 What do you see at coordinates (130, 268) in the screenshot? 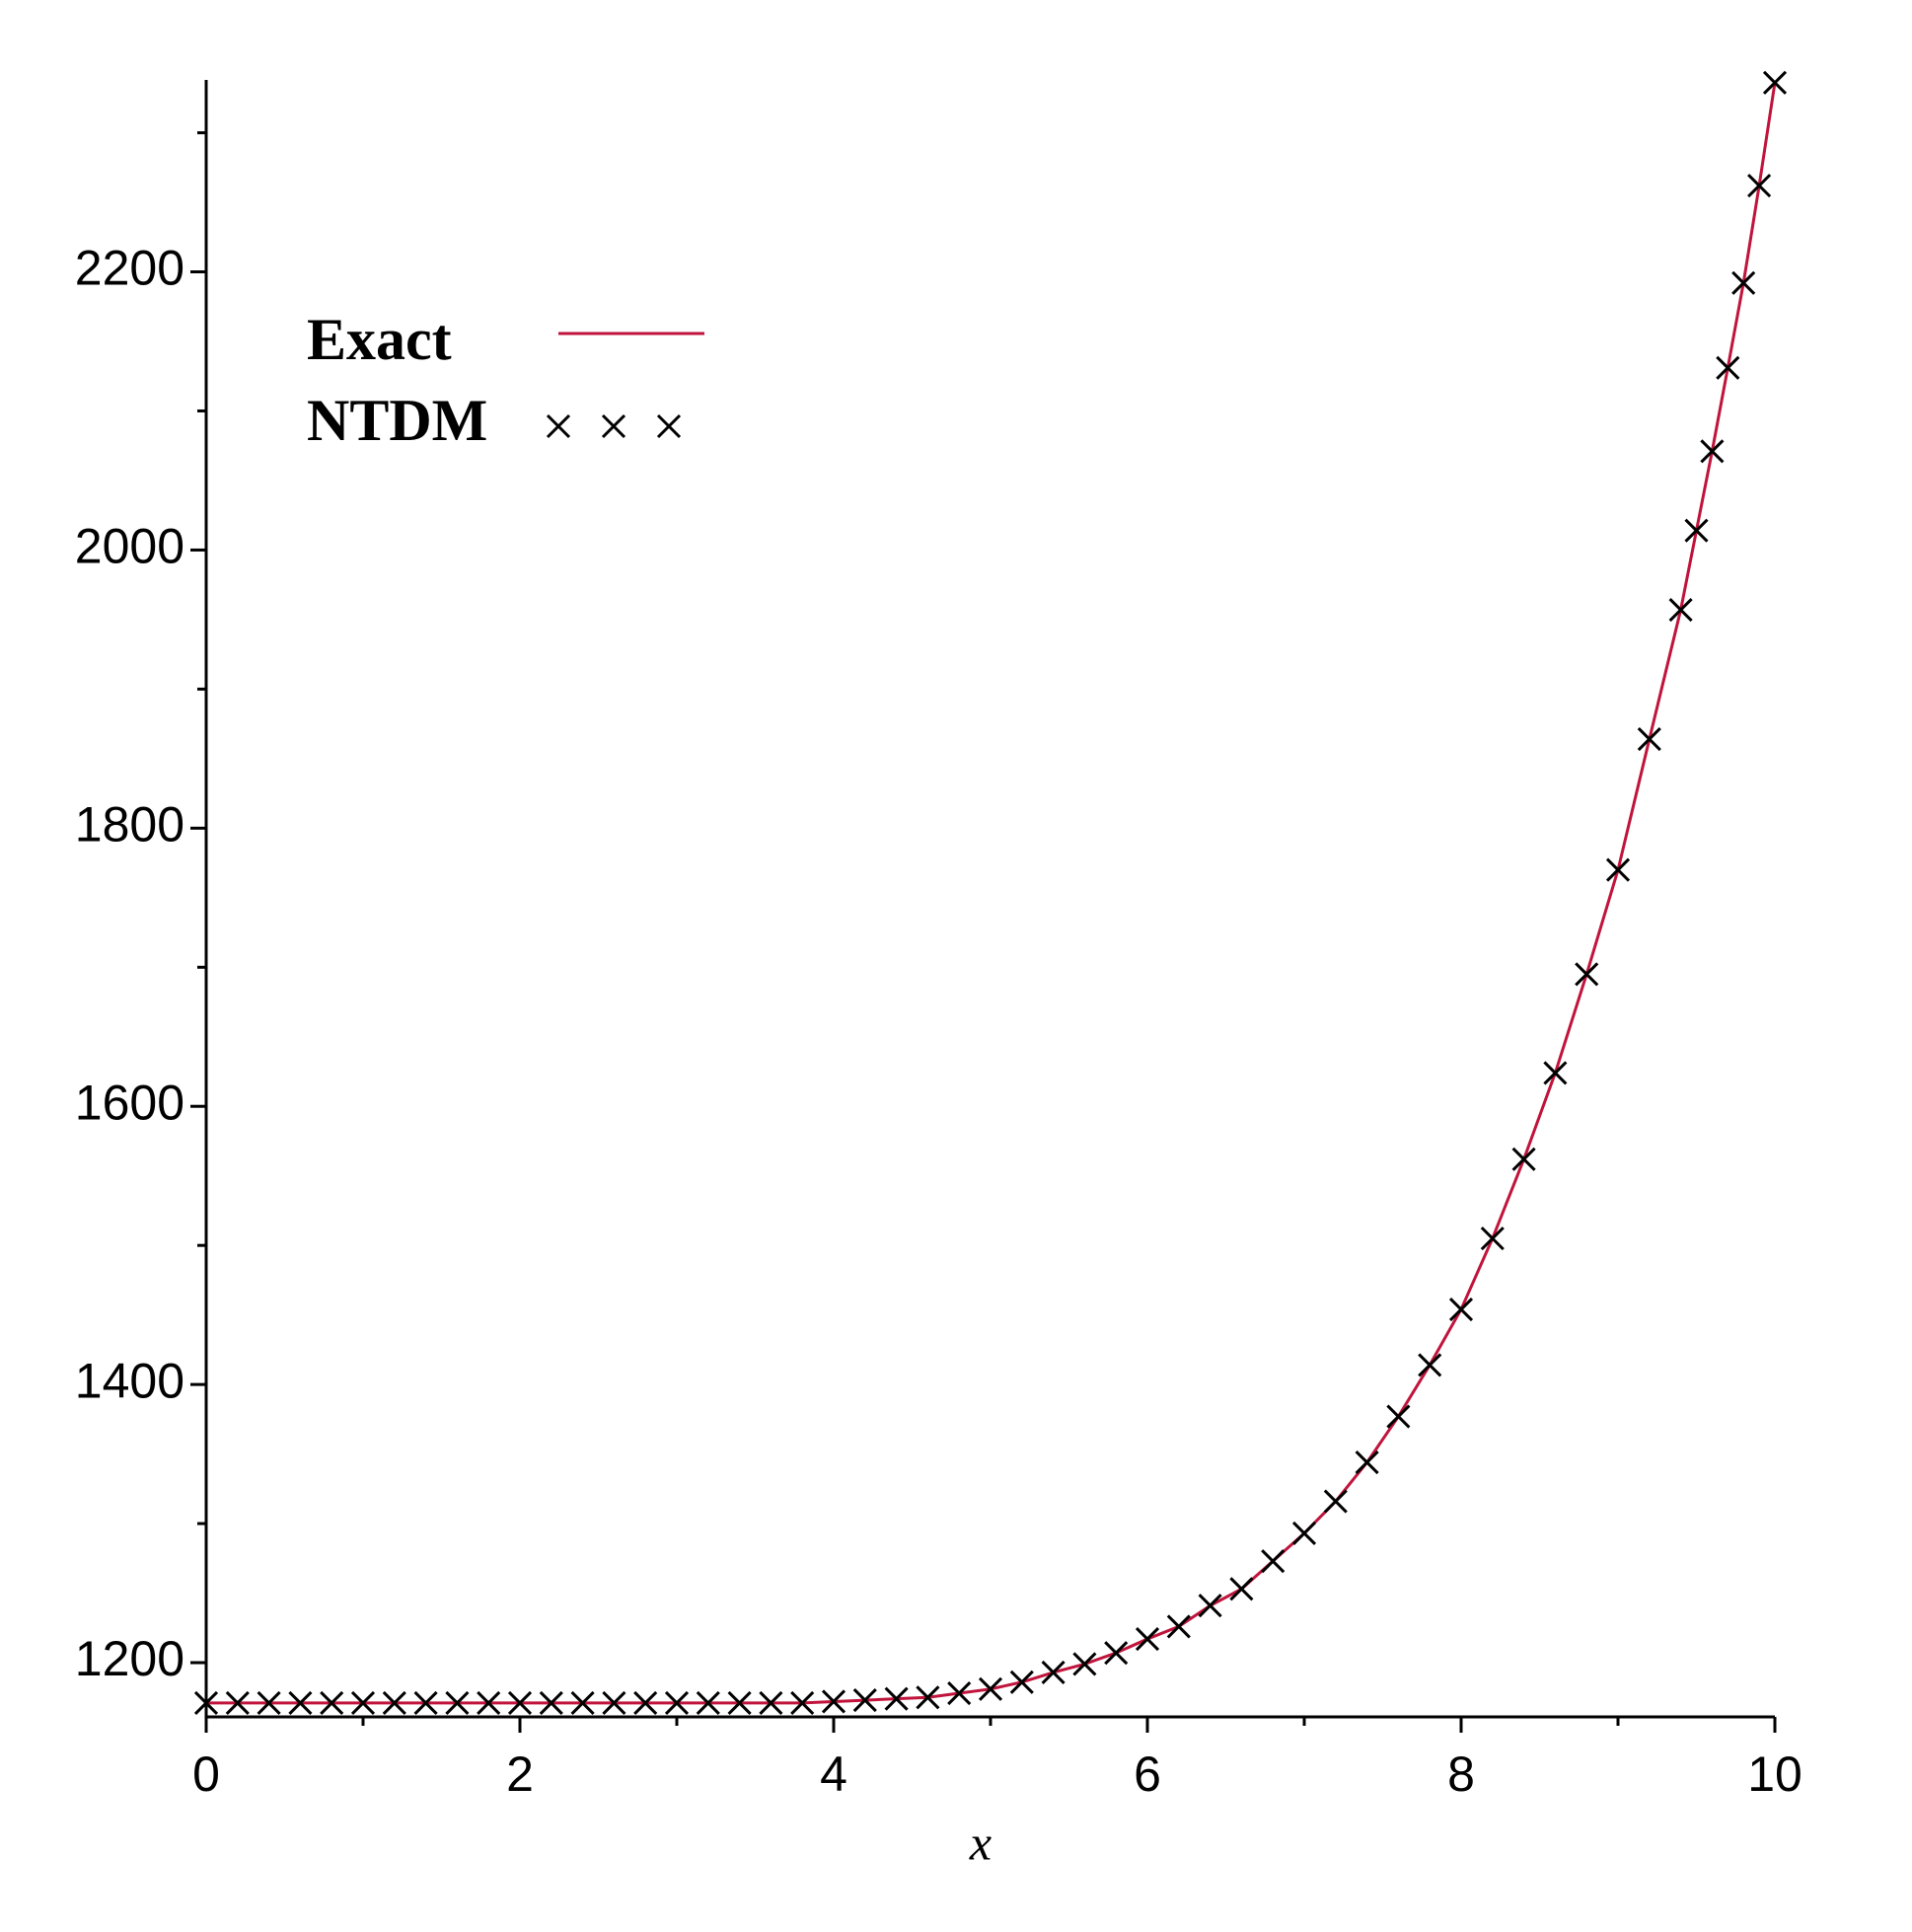
I see `y-tick-label: 2200` at bounding box center [130, 268].